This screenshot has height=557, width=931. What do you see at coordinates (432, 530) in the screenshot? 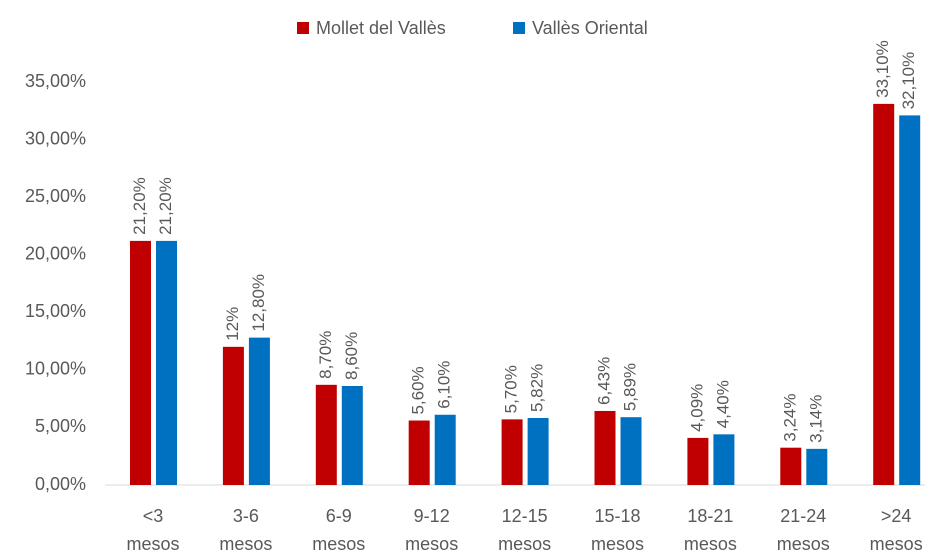
I see `x-tick-label: 9-12 mesos` at bounding box center [432, 530].